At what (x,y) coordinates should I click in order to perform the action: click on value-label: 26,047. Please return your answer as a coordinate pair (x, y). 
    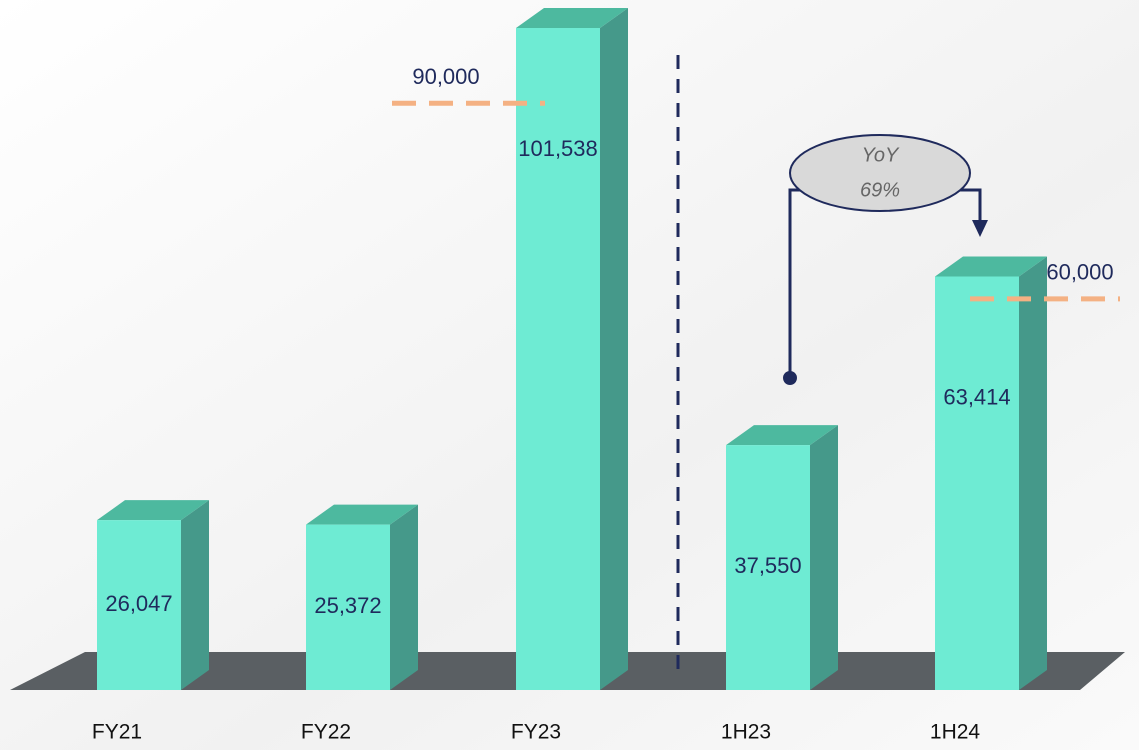
    Looking at the image, I should click on (138, 603).